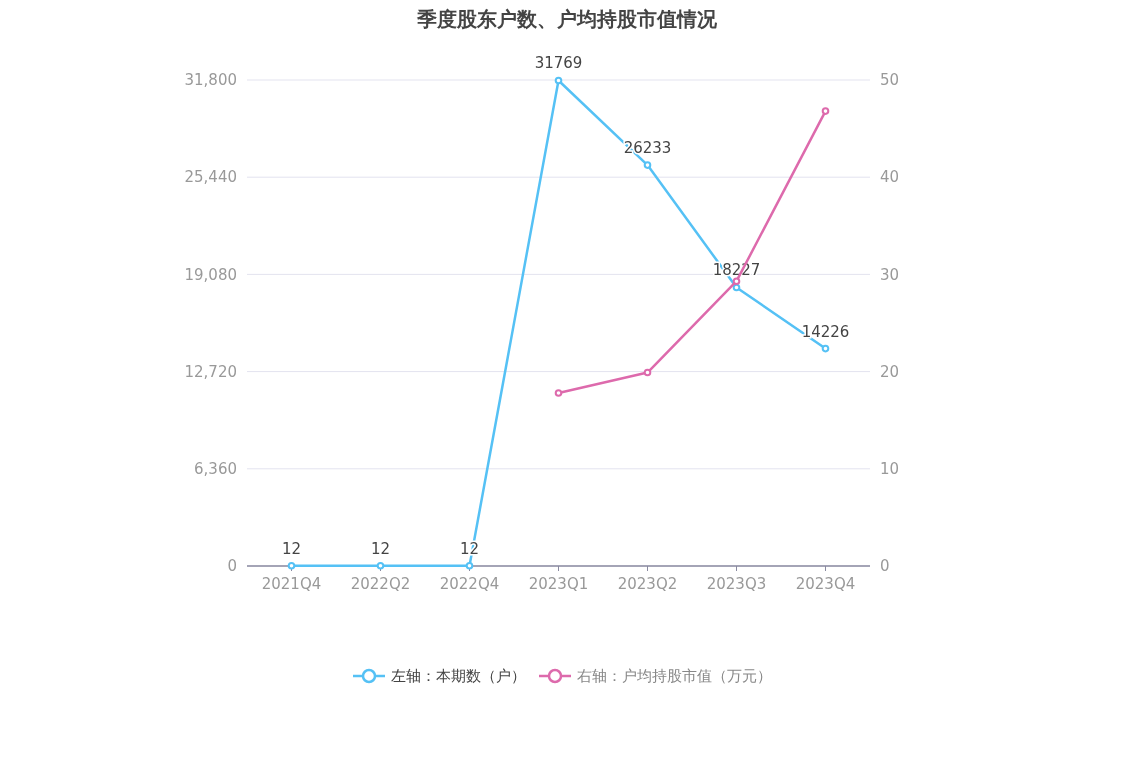  I want to click on x-tick-label: 2023Q1, so click(558, 584).